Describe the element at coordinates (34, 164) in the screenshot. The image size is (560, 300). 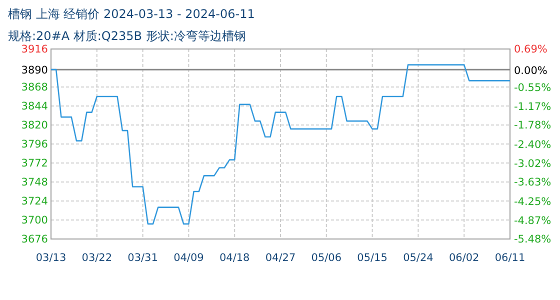
I see `y-tick-label: 3772` at that location.